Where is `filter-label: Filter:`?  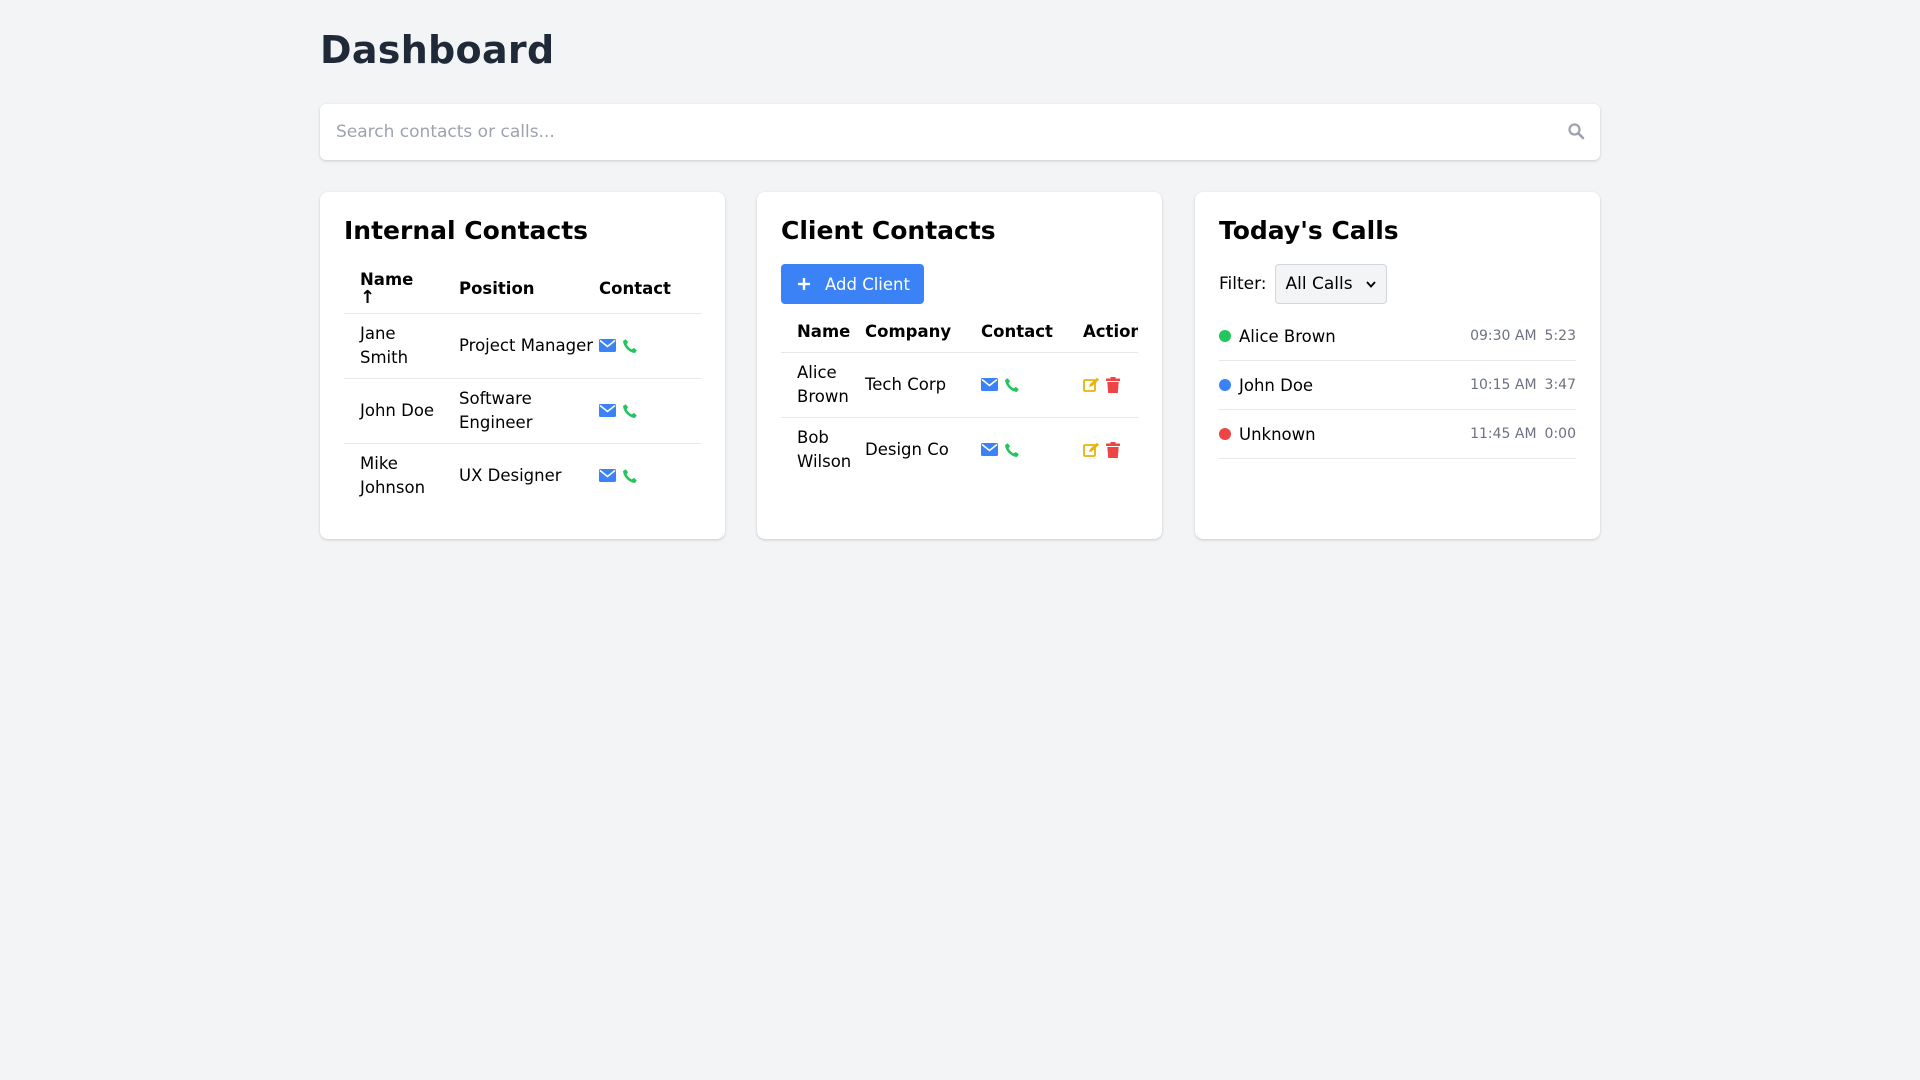
filter-label: Filter: is located at coordinates (1243, 284).